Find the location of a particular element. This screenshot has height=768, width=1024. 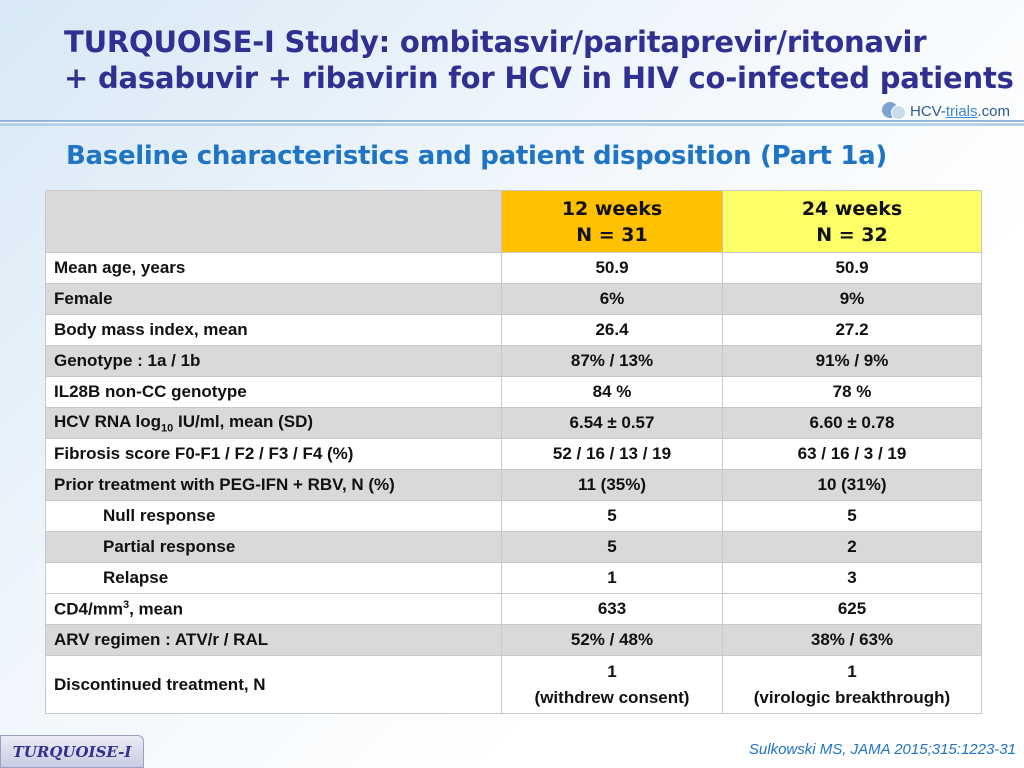

table-row: Partial response 5 2 is located at coordinates (513, 547).